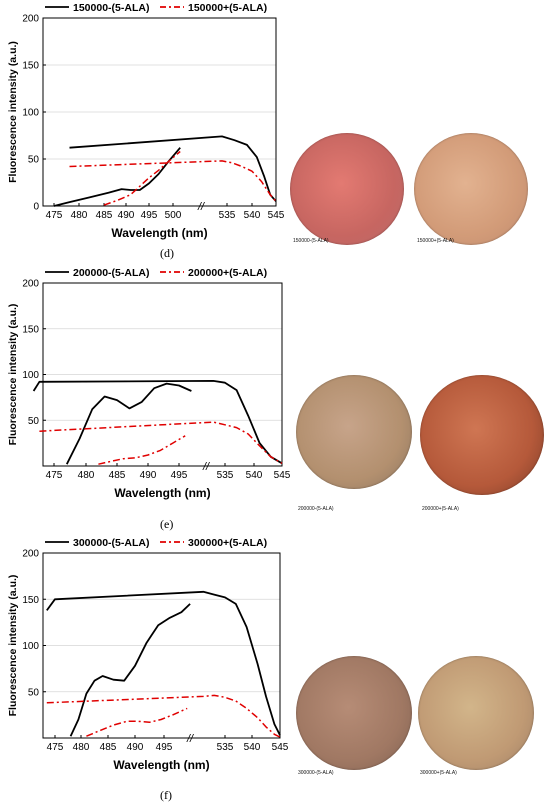 The width and height of the screenshot is (550, 805). What do you see at coordinates (227, 273) in the screenshot?
I see `legend-label-e-1: 200000+(5-ALA)` at bounding box center [227, 273].